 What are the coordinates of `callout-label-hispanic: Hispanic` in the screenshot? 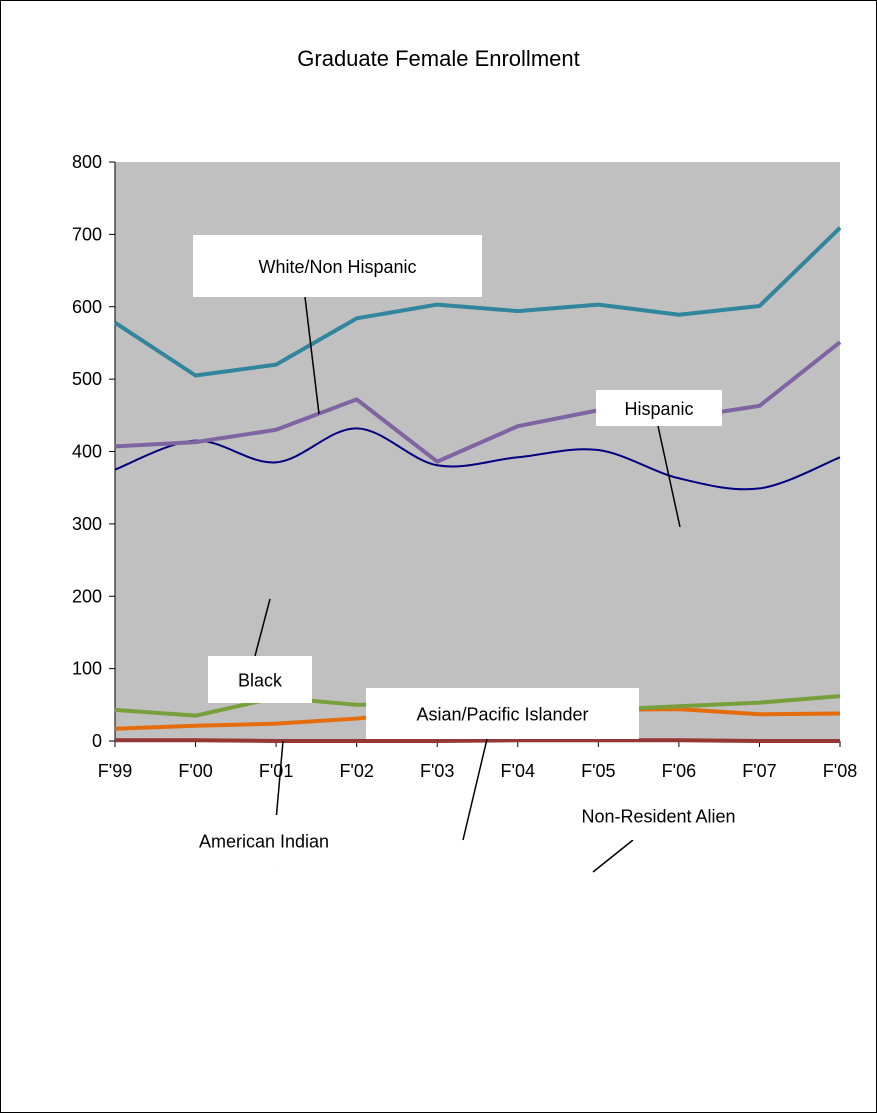 It's located at (658, 409).